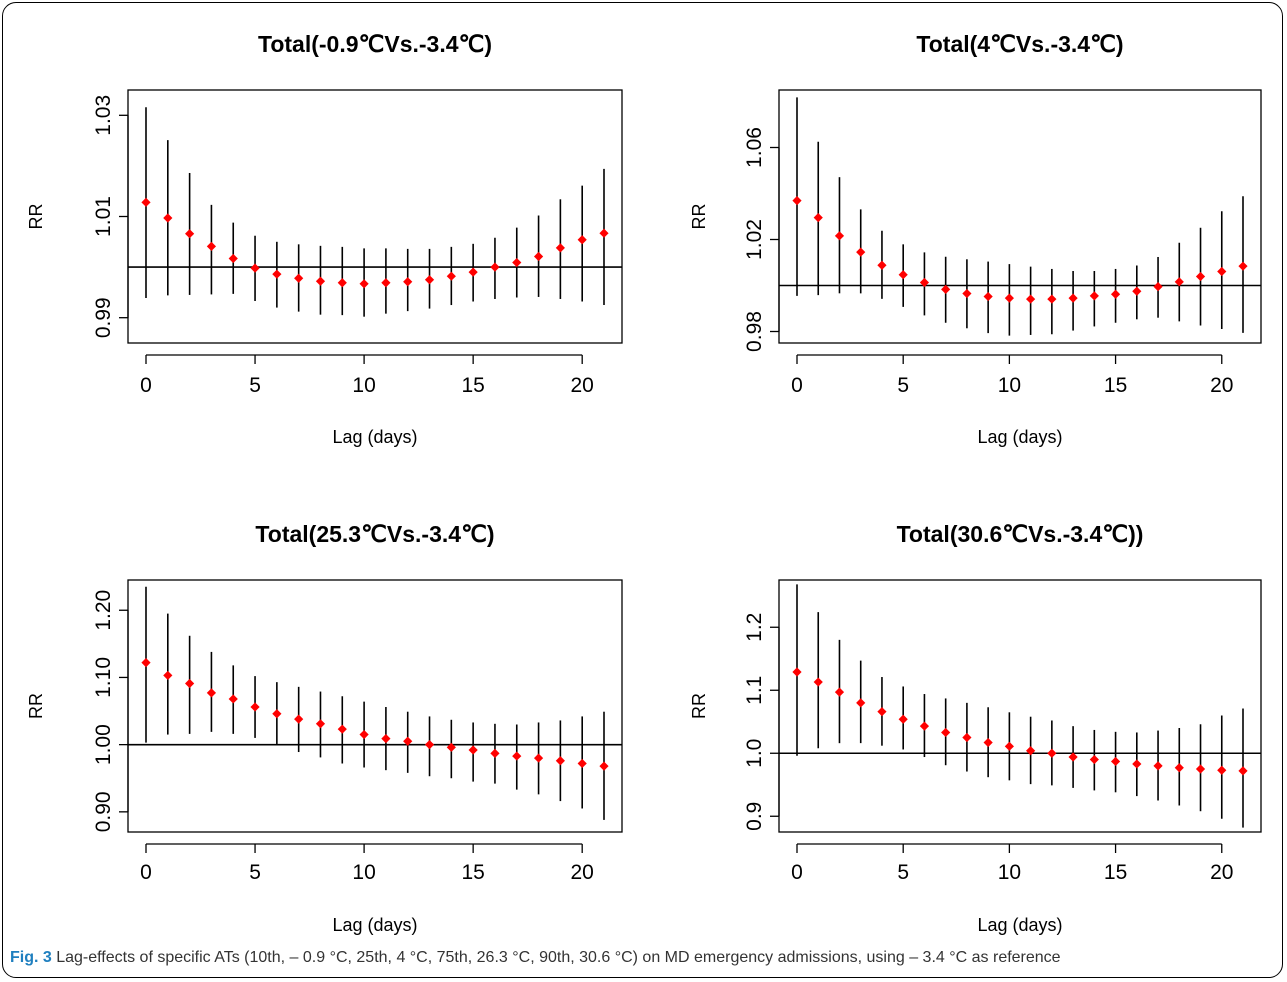  I want to click on y-tick-label: 1.06, so click(754, 147).